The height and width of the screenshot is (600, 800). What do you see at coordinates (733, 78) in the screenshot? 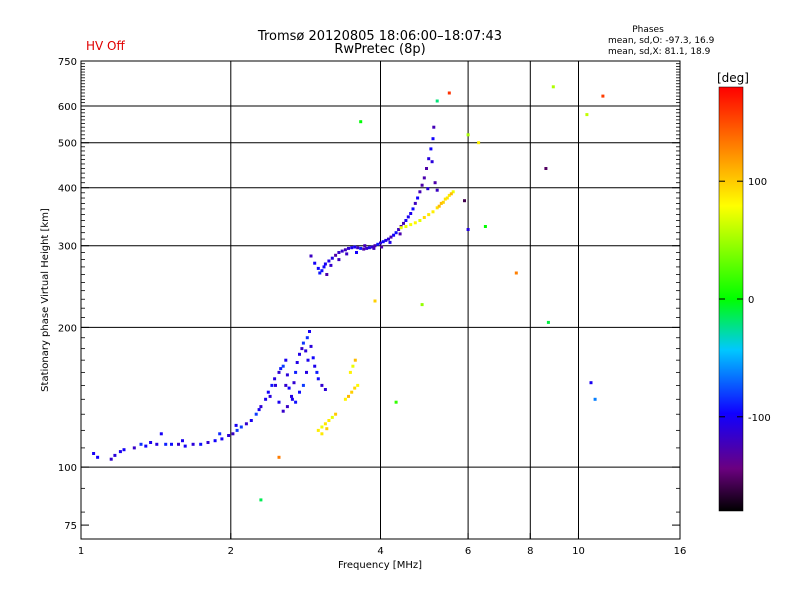
I see `colorbar-title: [deg]` at bounding box center [733, 78].